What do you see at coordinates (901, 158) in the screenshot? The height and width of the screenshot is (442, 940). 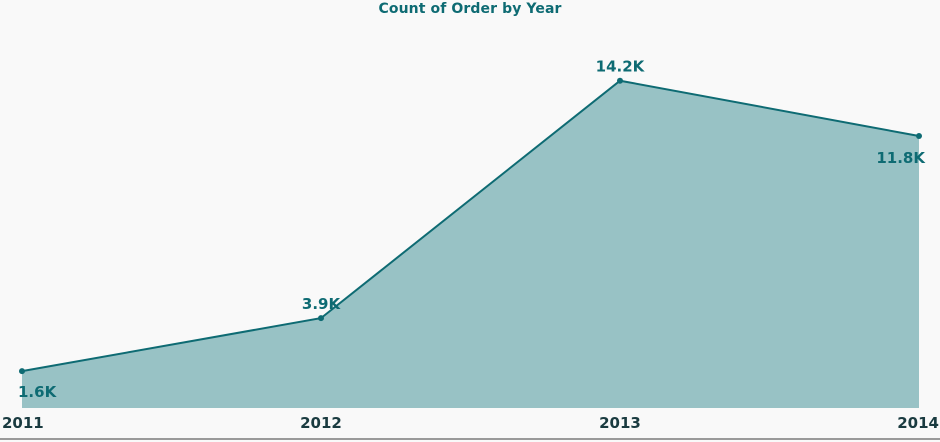 I see `data-label-2014: 11.8K` at bounding box center [901, 158].